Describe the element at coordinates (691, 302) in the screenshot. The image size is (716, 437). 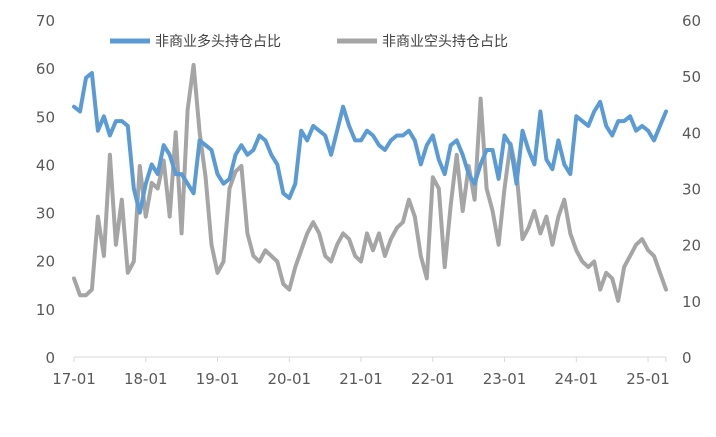
I see `right-axis-tick-label: 10` at that location.